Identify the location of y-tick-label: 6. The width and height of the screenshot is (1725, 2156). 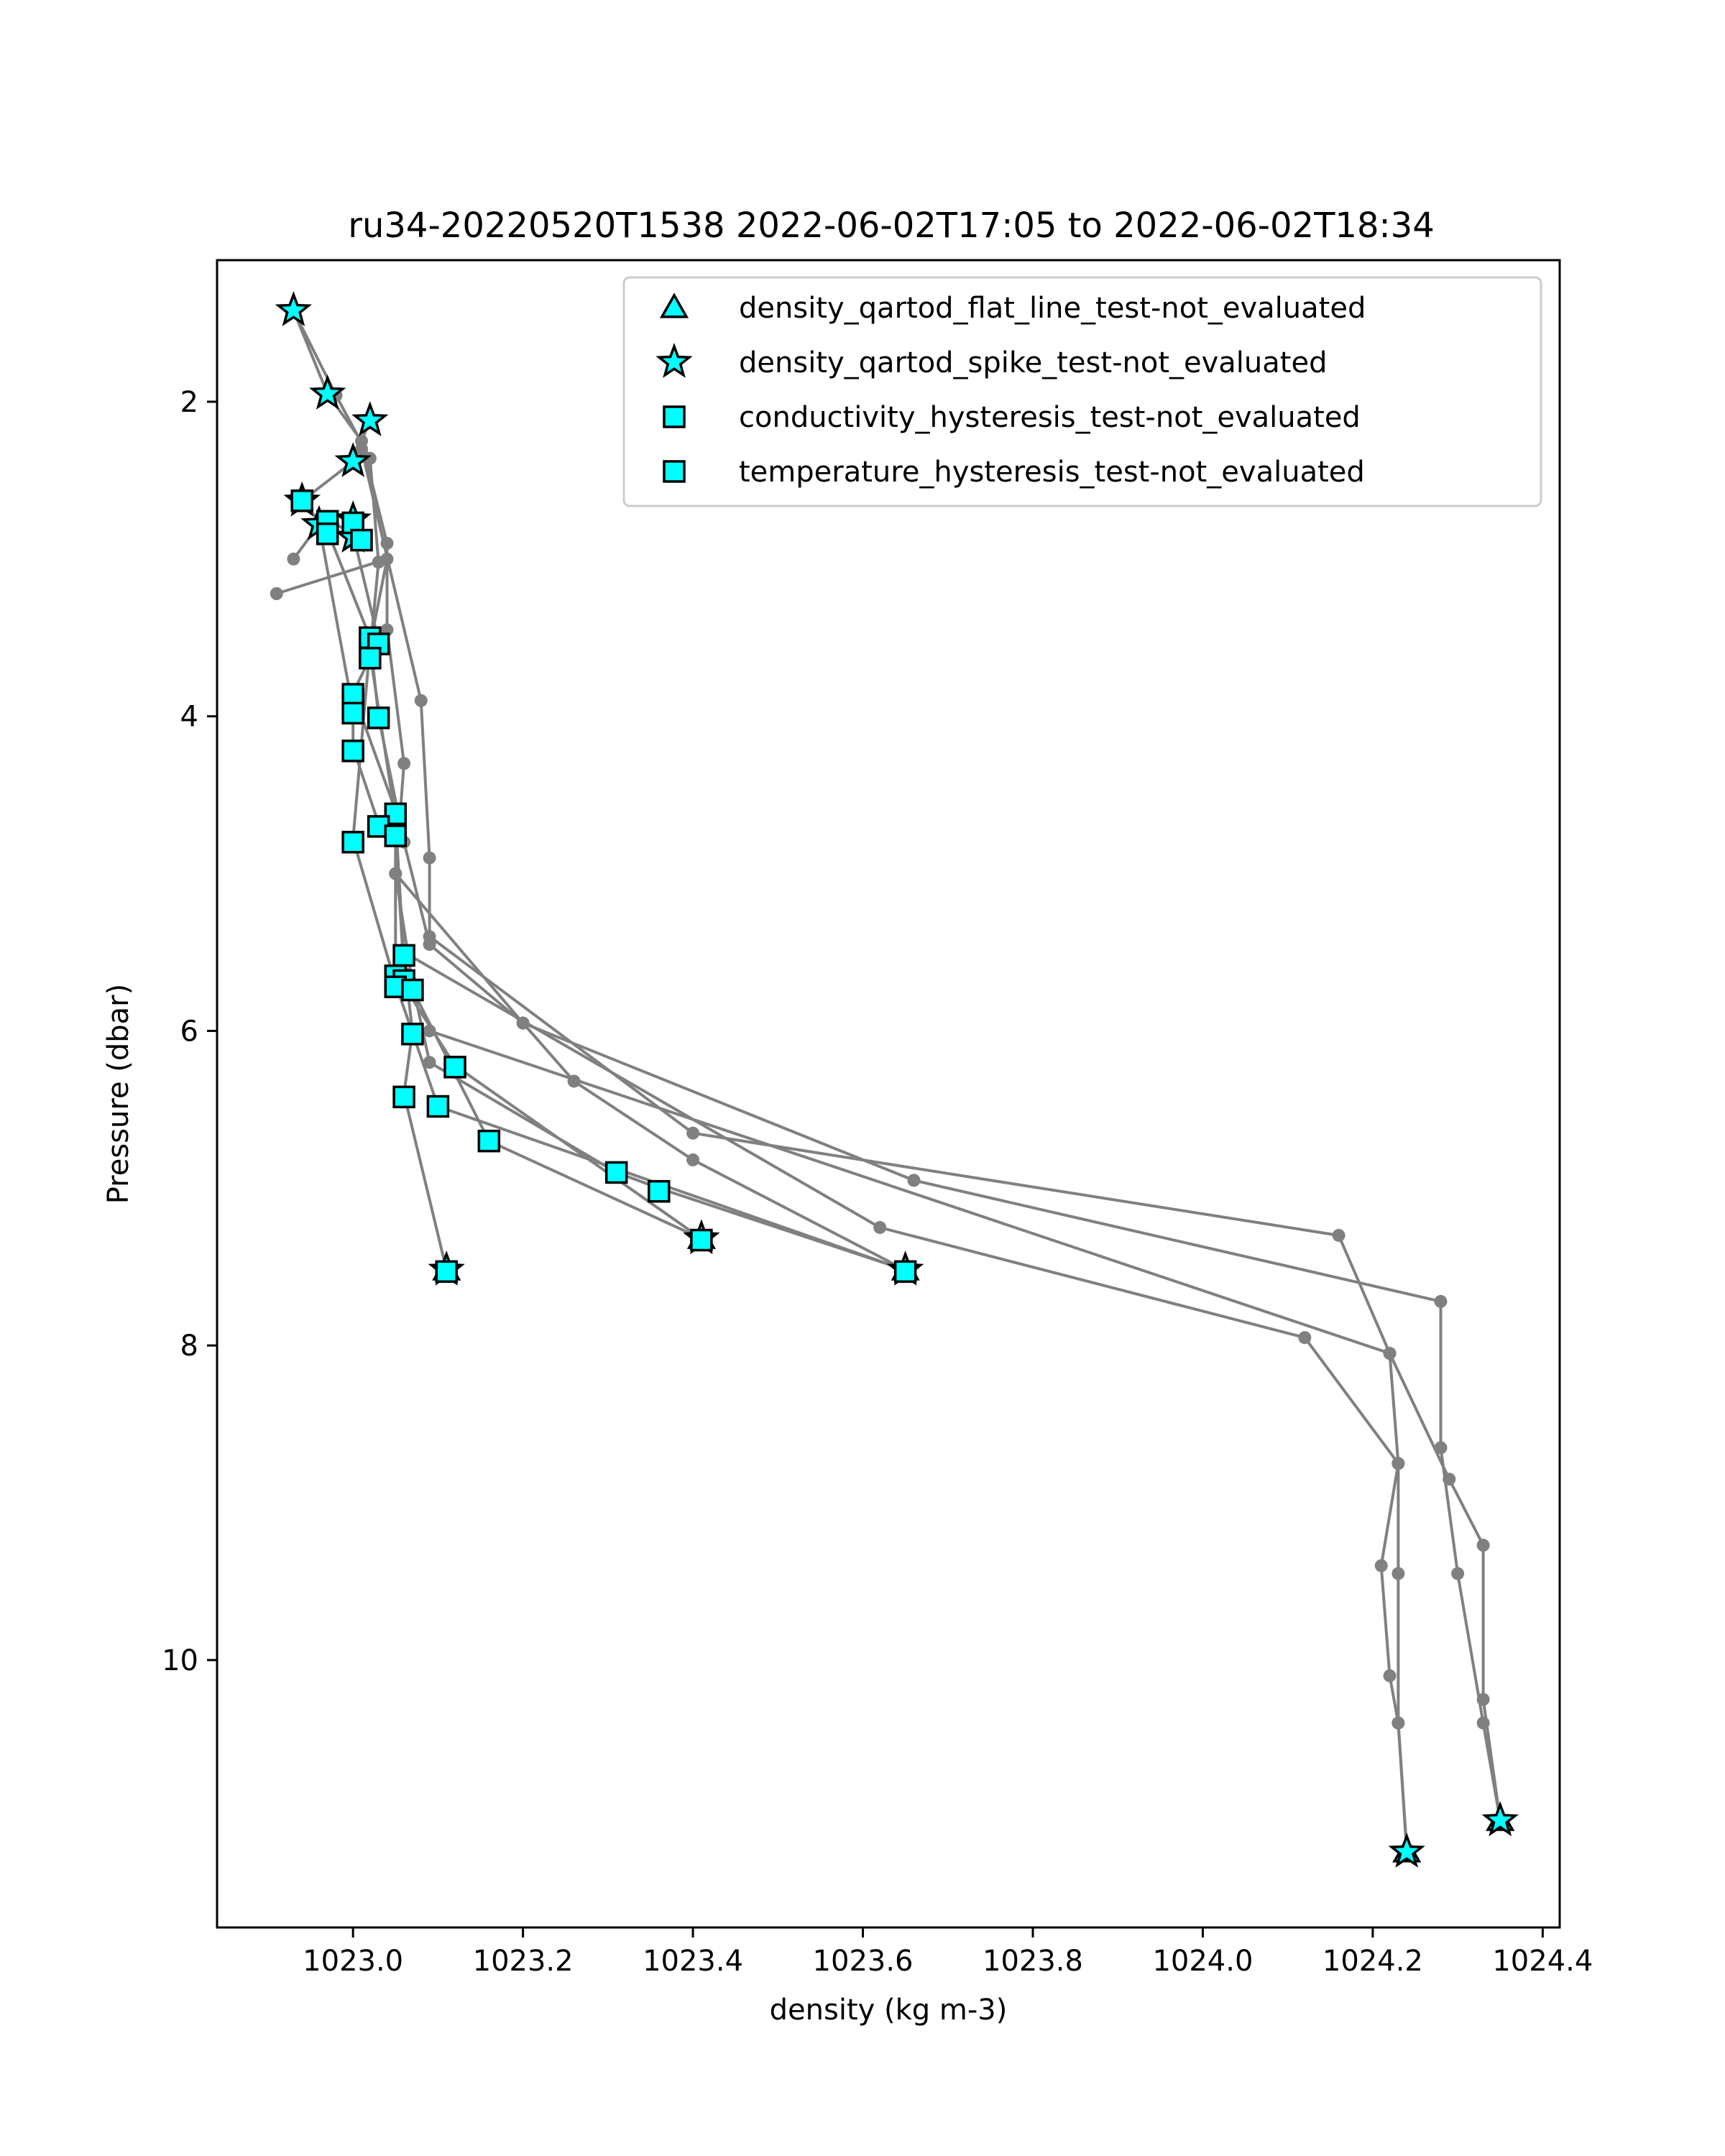
(189, 1031).